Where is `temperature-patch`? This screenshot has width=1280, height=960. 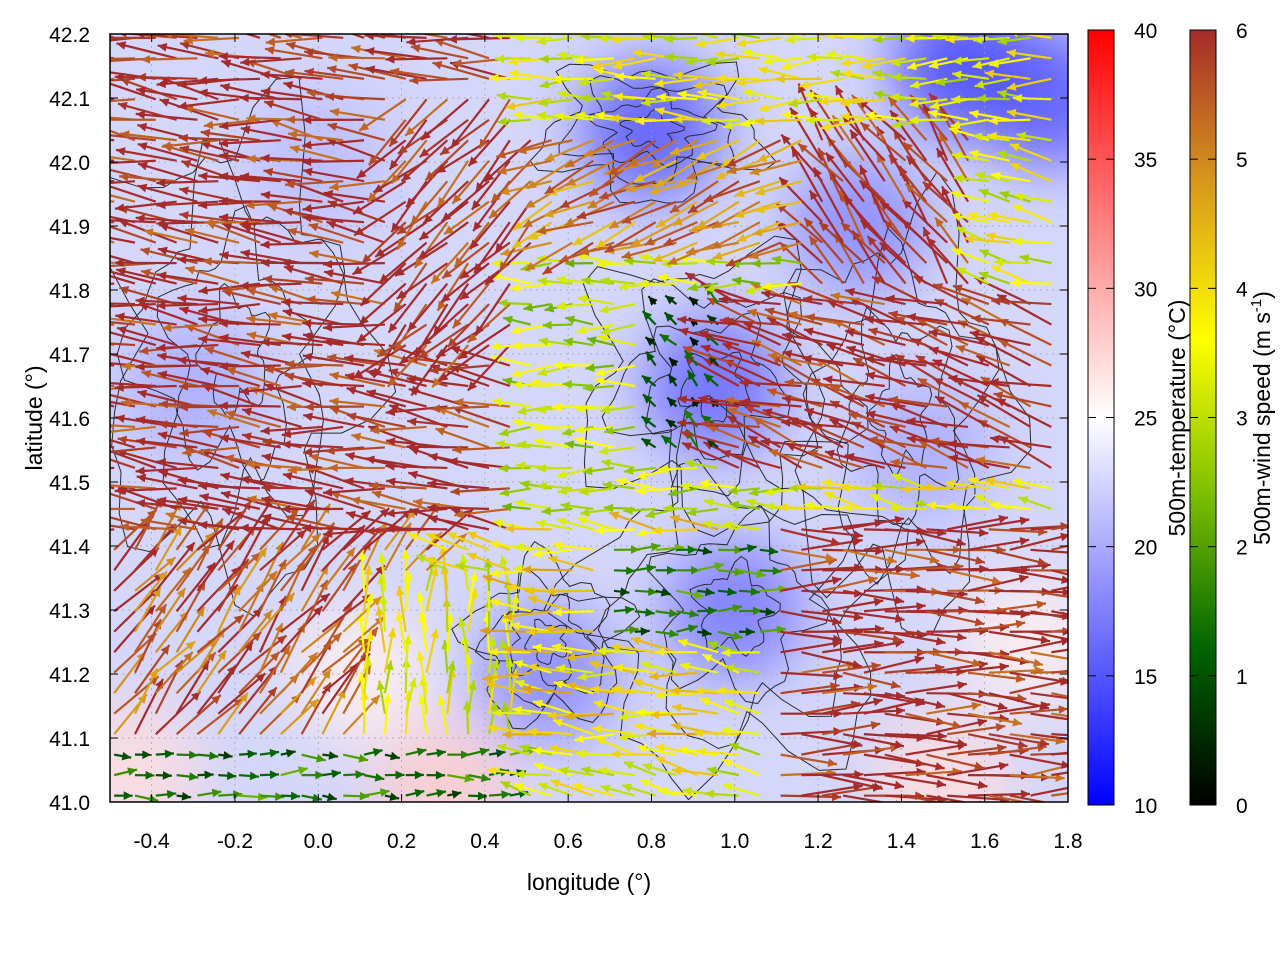 temperature-patch is located at coordinates (1012, 642).